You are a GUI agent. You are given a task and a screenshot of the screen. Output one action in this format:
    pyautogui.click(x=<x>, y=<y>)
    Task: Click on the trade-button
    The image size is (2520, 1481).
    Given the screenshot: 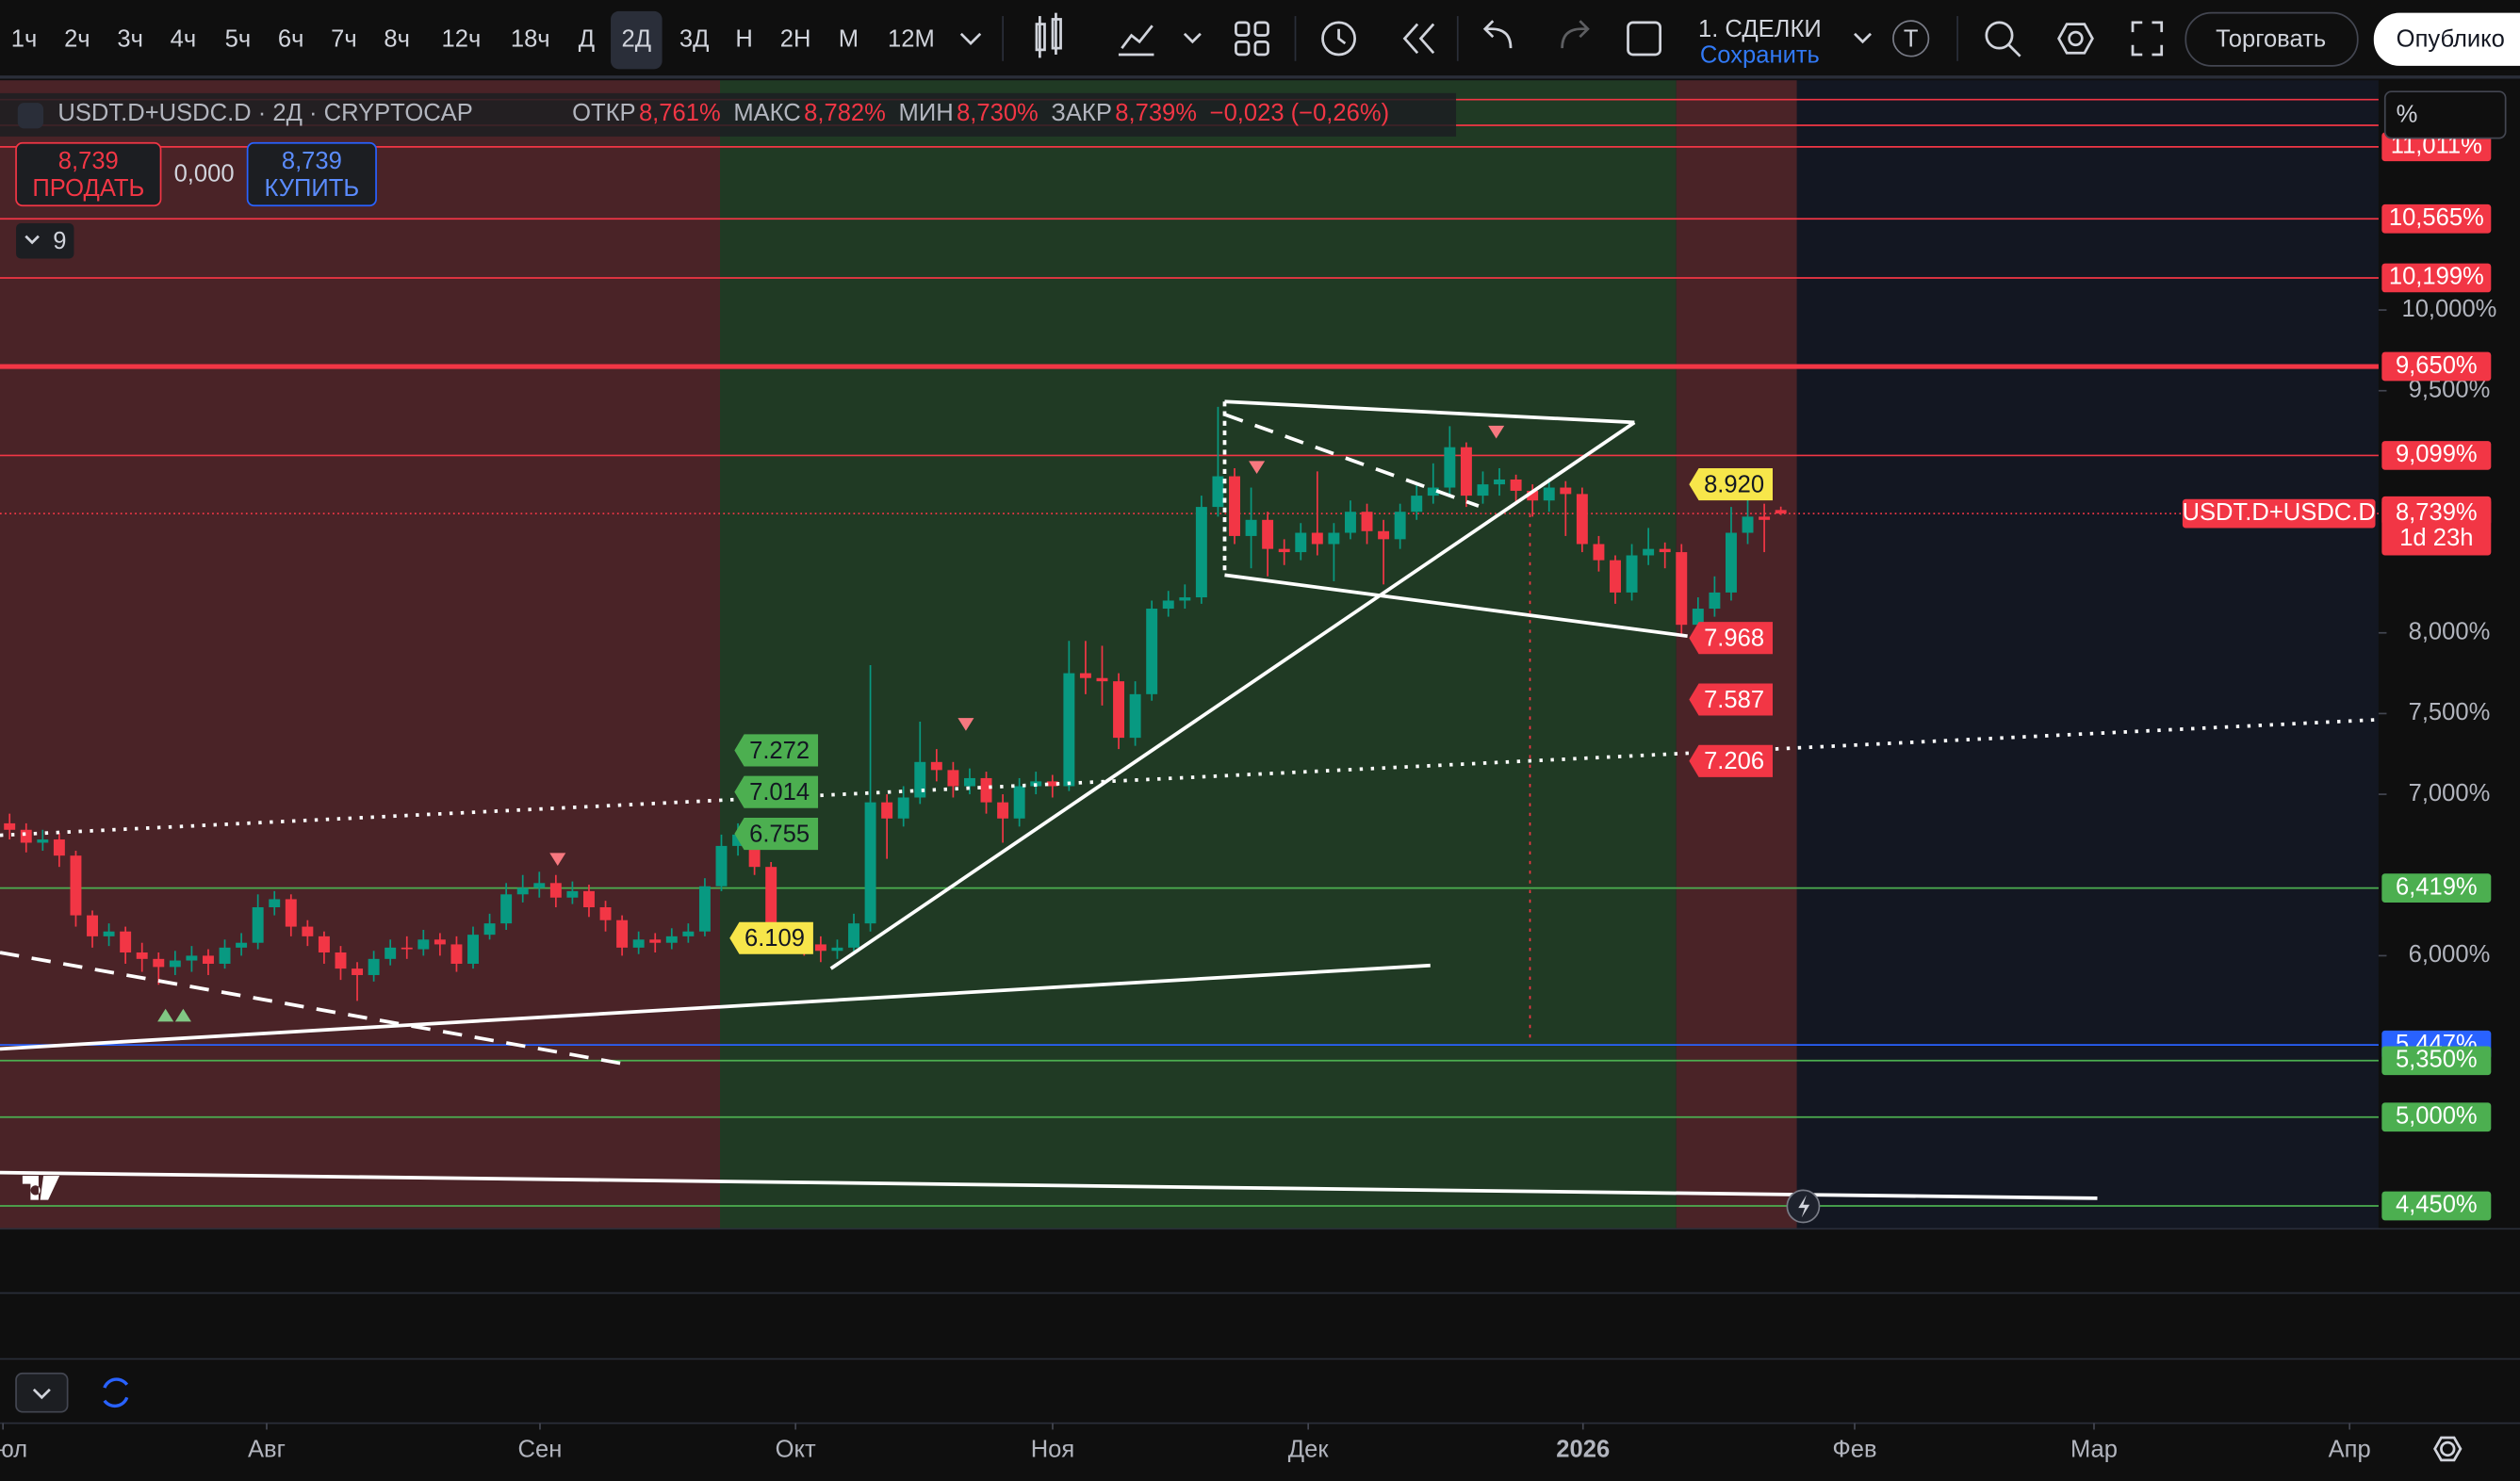 What is the action you would take?
    pyautogui.click(x=2272, y=39)
    